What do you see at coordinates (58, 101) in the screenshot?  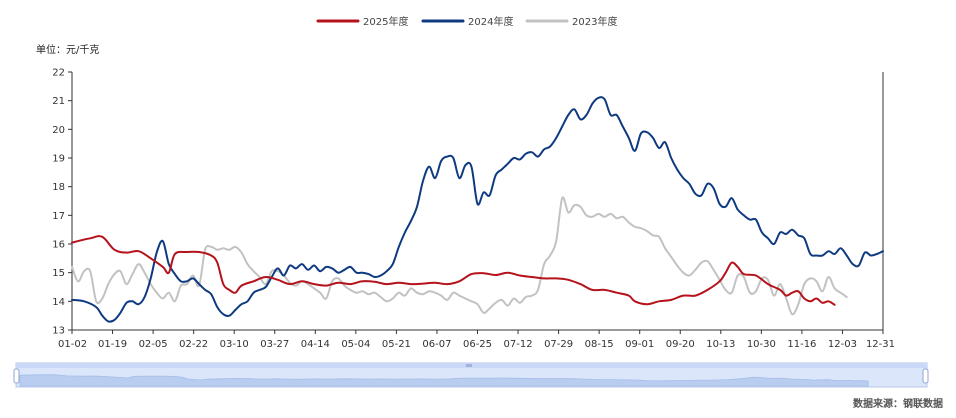 I see `y-tick-label: 21` at bounding box center [58, 101].